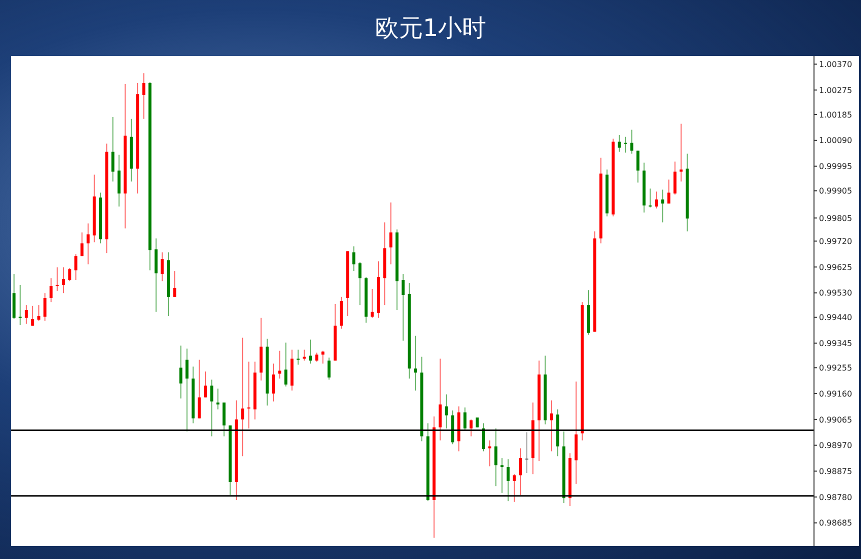  What do you see at coordinates (835, 317) in the screenshot?
I see `y-tick-label: 0.99440` at bounding box center [835, 317].